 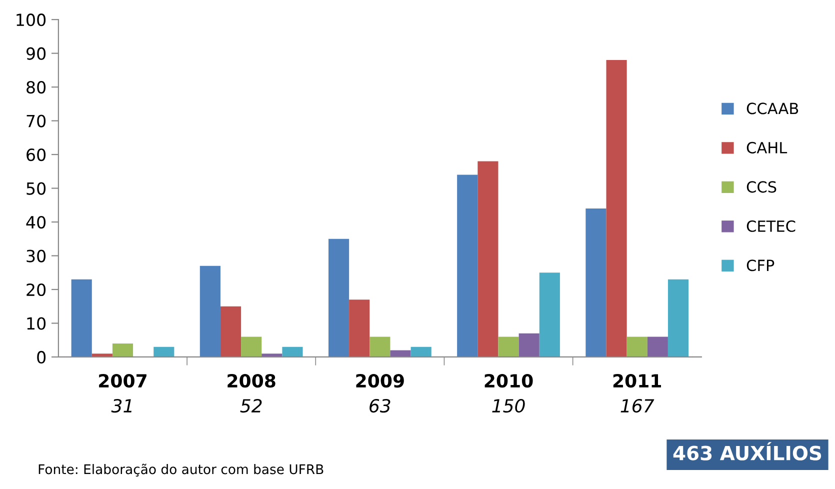 I want to click on y-tick-label: 90, so click(x=36, y=53).